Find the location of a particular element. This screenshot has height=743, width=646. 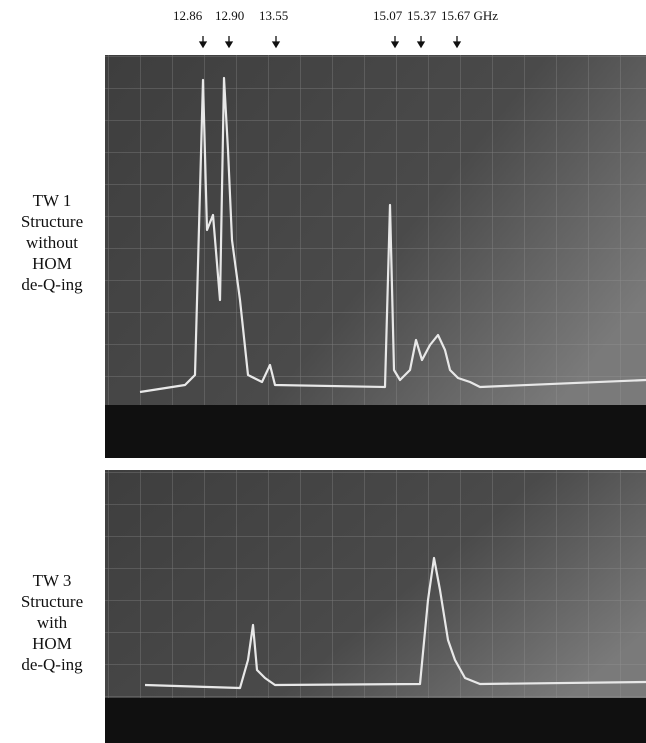

frequency-label: 12.86 is located at coordinates (188, 15).